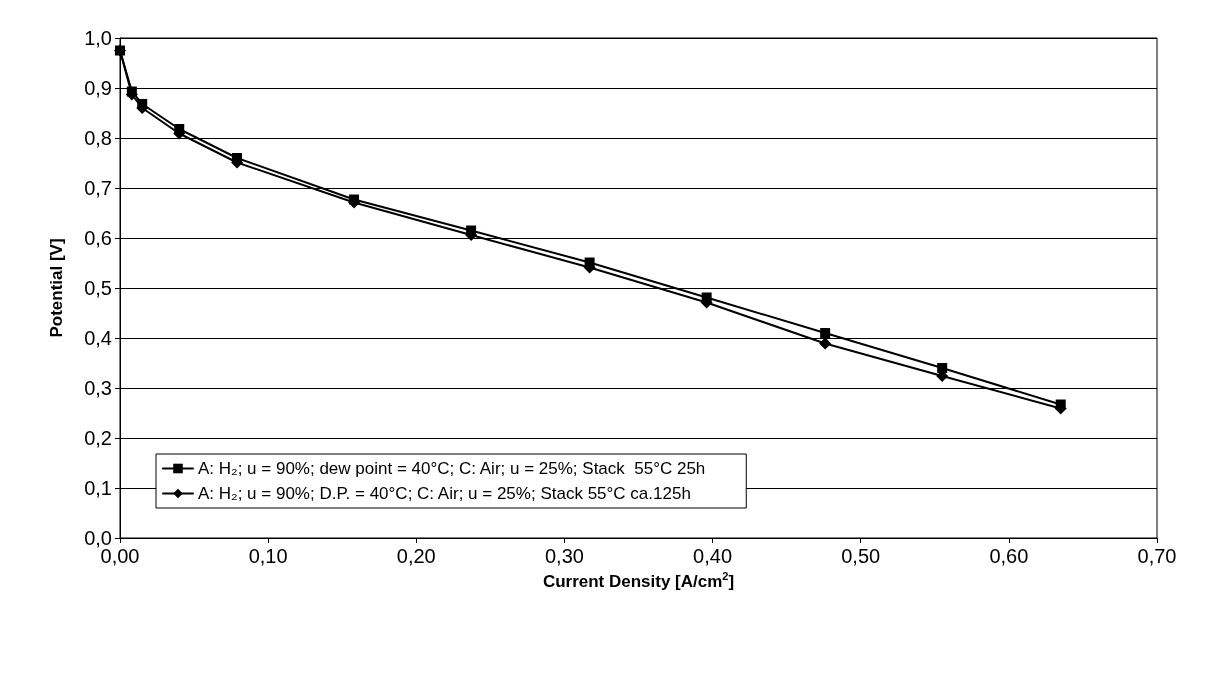  I want to click on y-tick-label: 0,1, so click(98, 488).